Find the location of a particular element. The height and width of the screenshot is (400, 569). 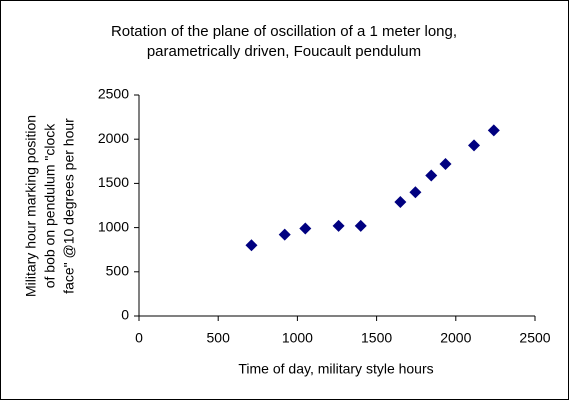

y-tick-label: 1500 is located at coordinates (113, 182).